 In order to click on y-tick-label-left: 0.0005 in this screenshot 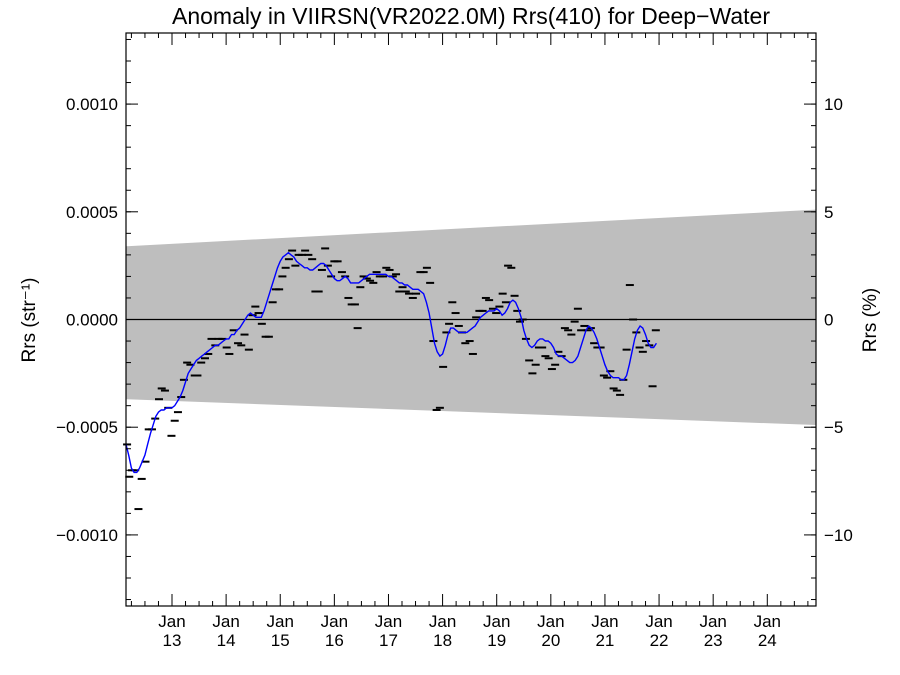, I will do `click(92, 212)`.